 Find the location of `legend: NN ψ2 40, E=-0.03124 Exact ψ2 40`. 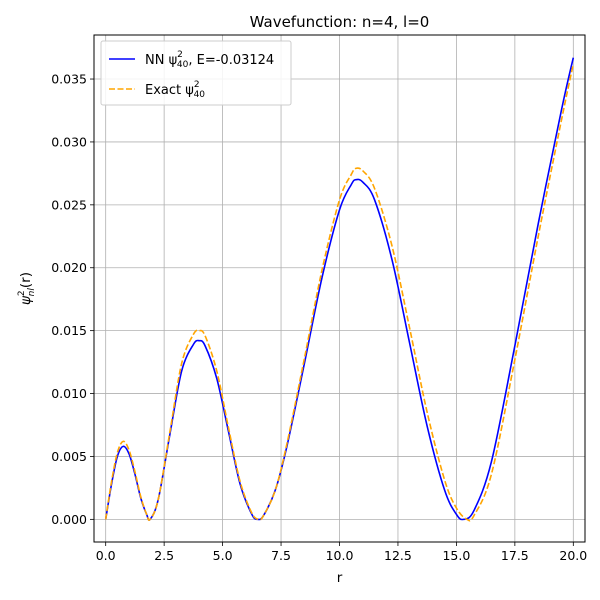

legend: NN ψ2 40, E=-0.03124 Exact ψ2 40 is located at coordinates (196, 73).